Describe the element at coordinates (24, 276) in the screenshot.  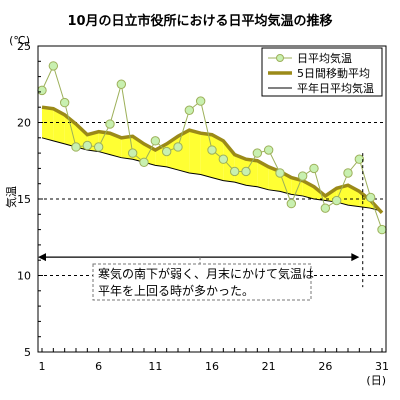
I see `y-tick-label: 10` at that location.